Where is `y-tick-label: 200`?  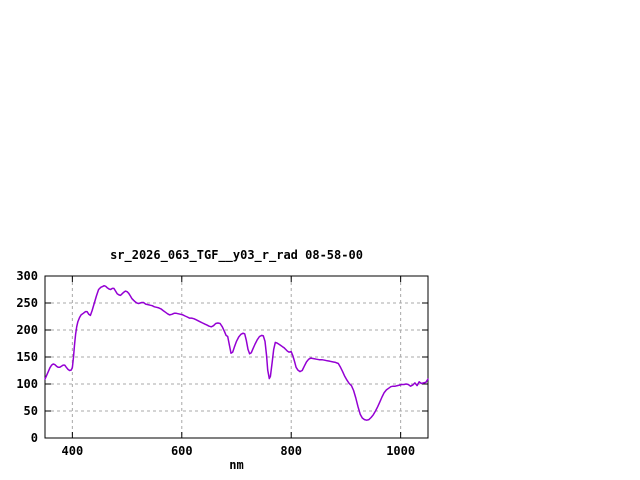 y-tick-label: 200 is located at coordinates (27, 330).